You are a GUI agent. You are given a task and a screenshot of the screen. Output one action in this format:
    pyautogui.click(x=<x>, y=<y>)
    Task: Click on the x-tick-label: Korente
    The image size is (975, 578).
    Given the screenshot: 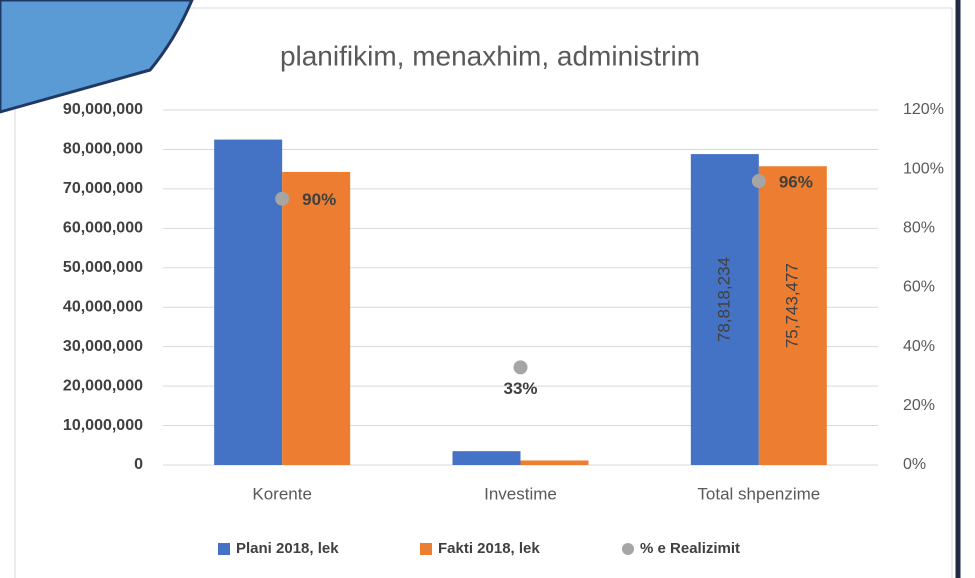 What is the action you would take?
    pyautogui.click(x=282, y=493)
    